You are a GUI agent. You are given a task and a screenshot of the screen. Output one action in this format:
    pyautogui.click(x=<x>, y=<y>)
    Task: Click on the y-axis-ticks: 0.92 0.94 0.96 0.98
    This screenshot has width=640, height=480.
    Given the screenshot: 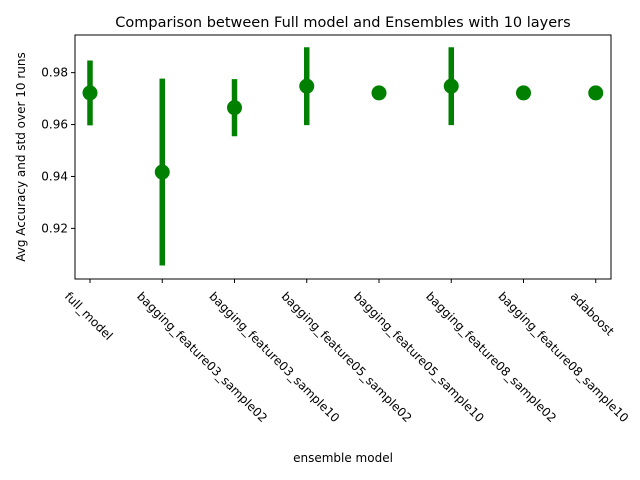 What is the action you would take?
    pyautogui.click(x=58, y=150)
    